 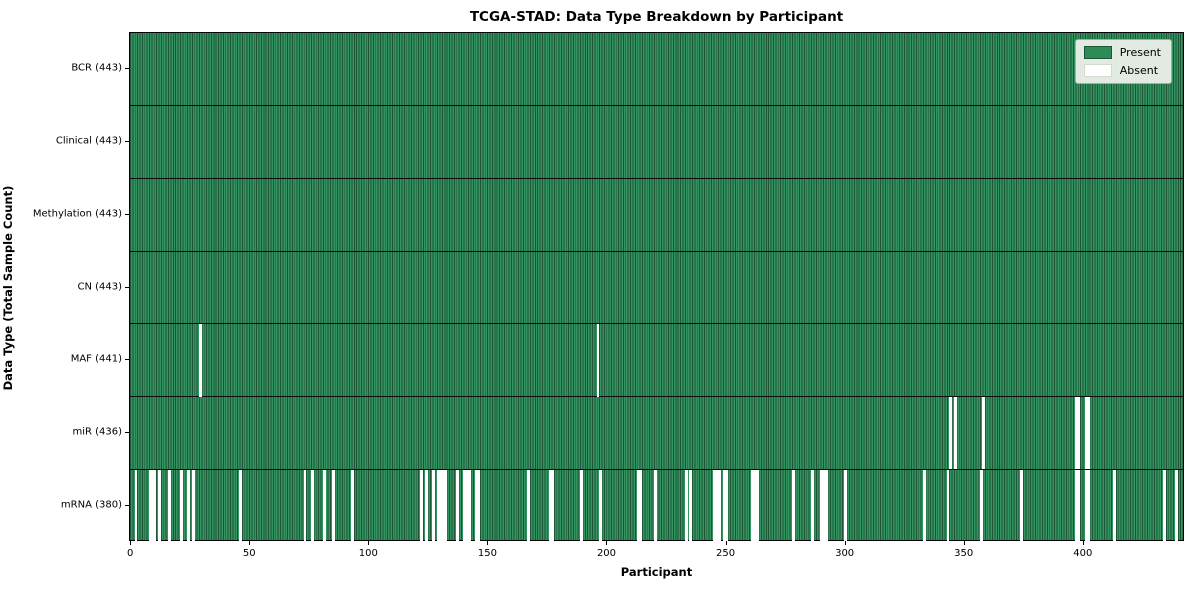 What do you see at coordinates (1097, 52) in the screenshot?
I see `legend-swatch-present` at bounding box center [1097, 52].